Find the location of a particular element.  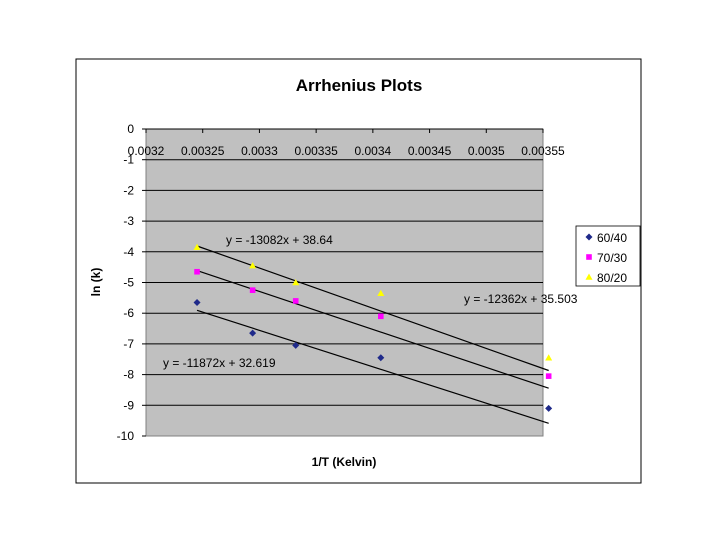

x-tick-label: 0.0032 is located at coordinates (146, 151).